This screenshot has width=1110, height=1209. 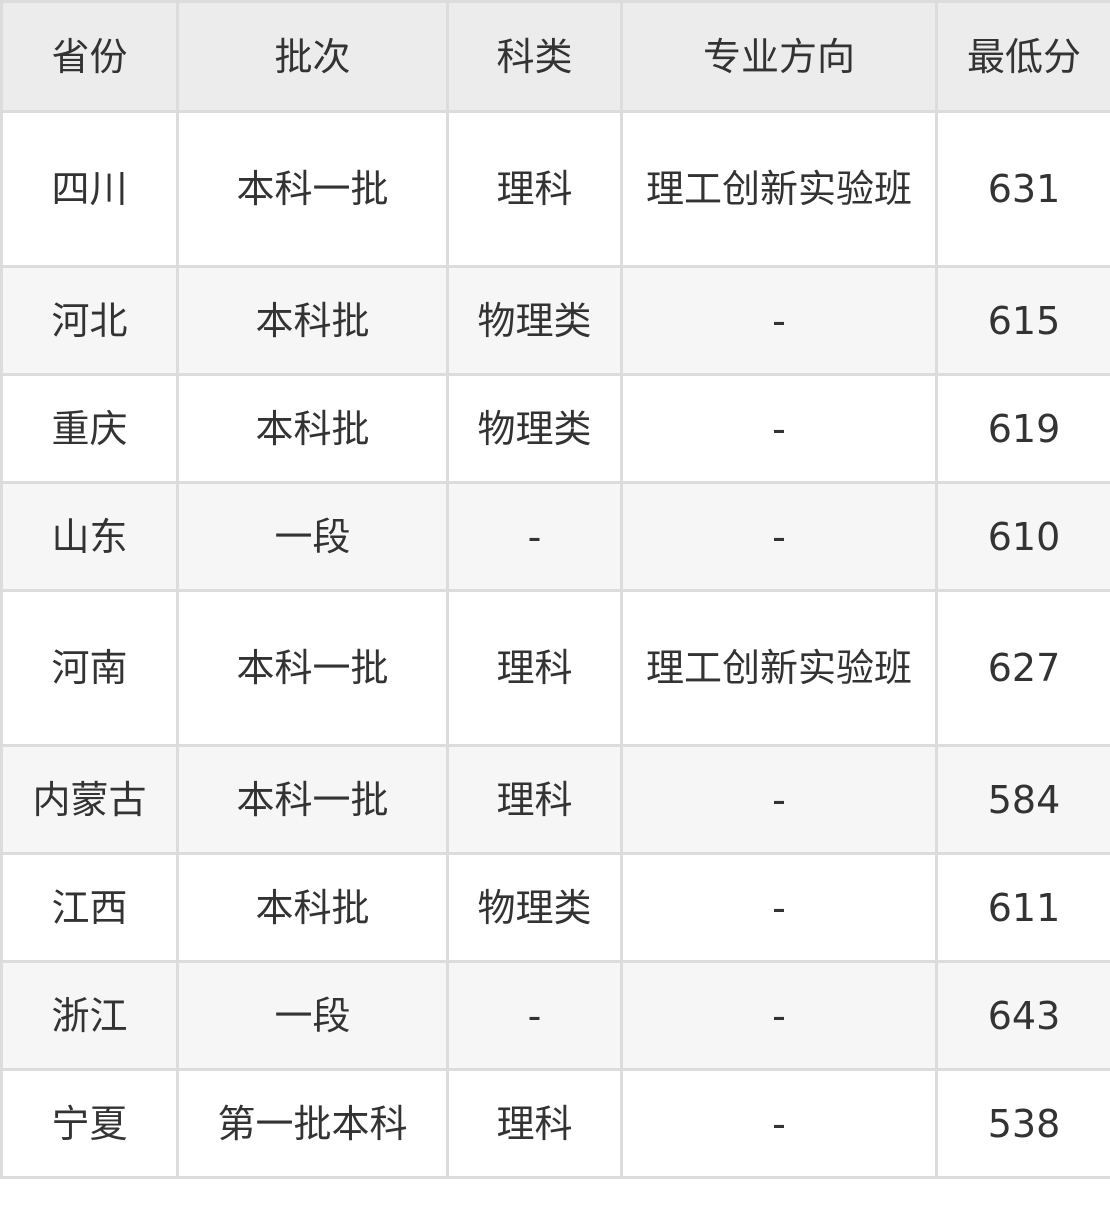 What do you see at coordinates (1022, 536) in the screenshot?
I see `table-cell: 610` at bounding box center [1022, 536].